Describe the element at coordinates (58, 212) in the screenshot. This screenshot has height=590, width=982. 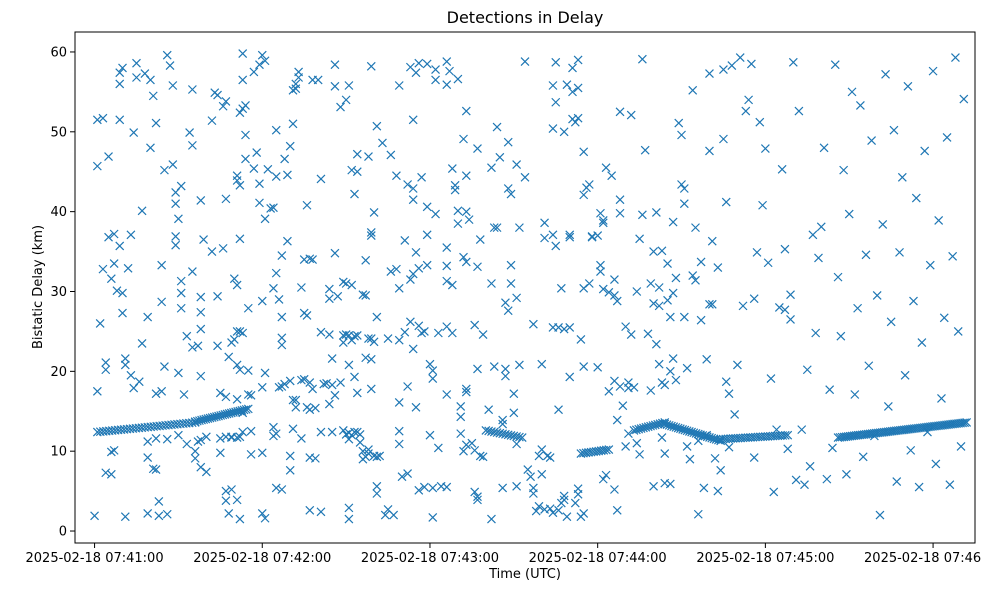
I see `y-tick-label: 40` at that location.